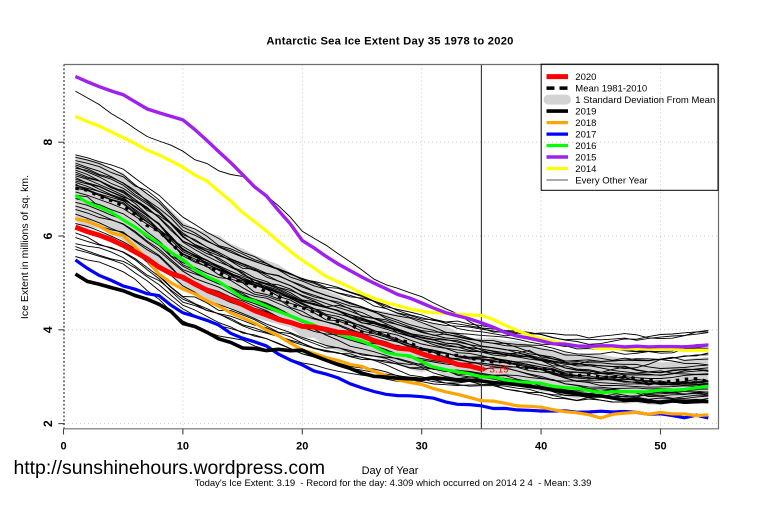 This screenshot has height=505, width=760. I want to click on svg-text: 2, so click(48, 423).